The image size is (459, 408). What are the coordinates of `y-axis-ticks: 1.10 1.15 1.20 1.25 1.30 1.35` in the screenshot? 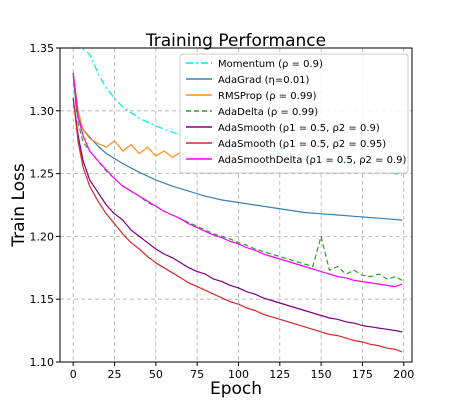 It's located at (45, 205).